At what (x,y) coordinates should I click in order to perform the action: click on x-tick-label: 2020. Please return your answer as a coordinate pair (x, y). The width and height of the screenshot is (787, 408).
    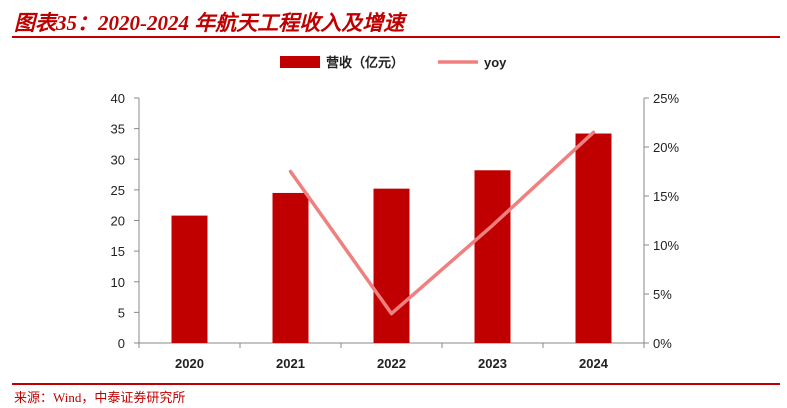
    Looking at the image, I should click on (189, 363).